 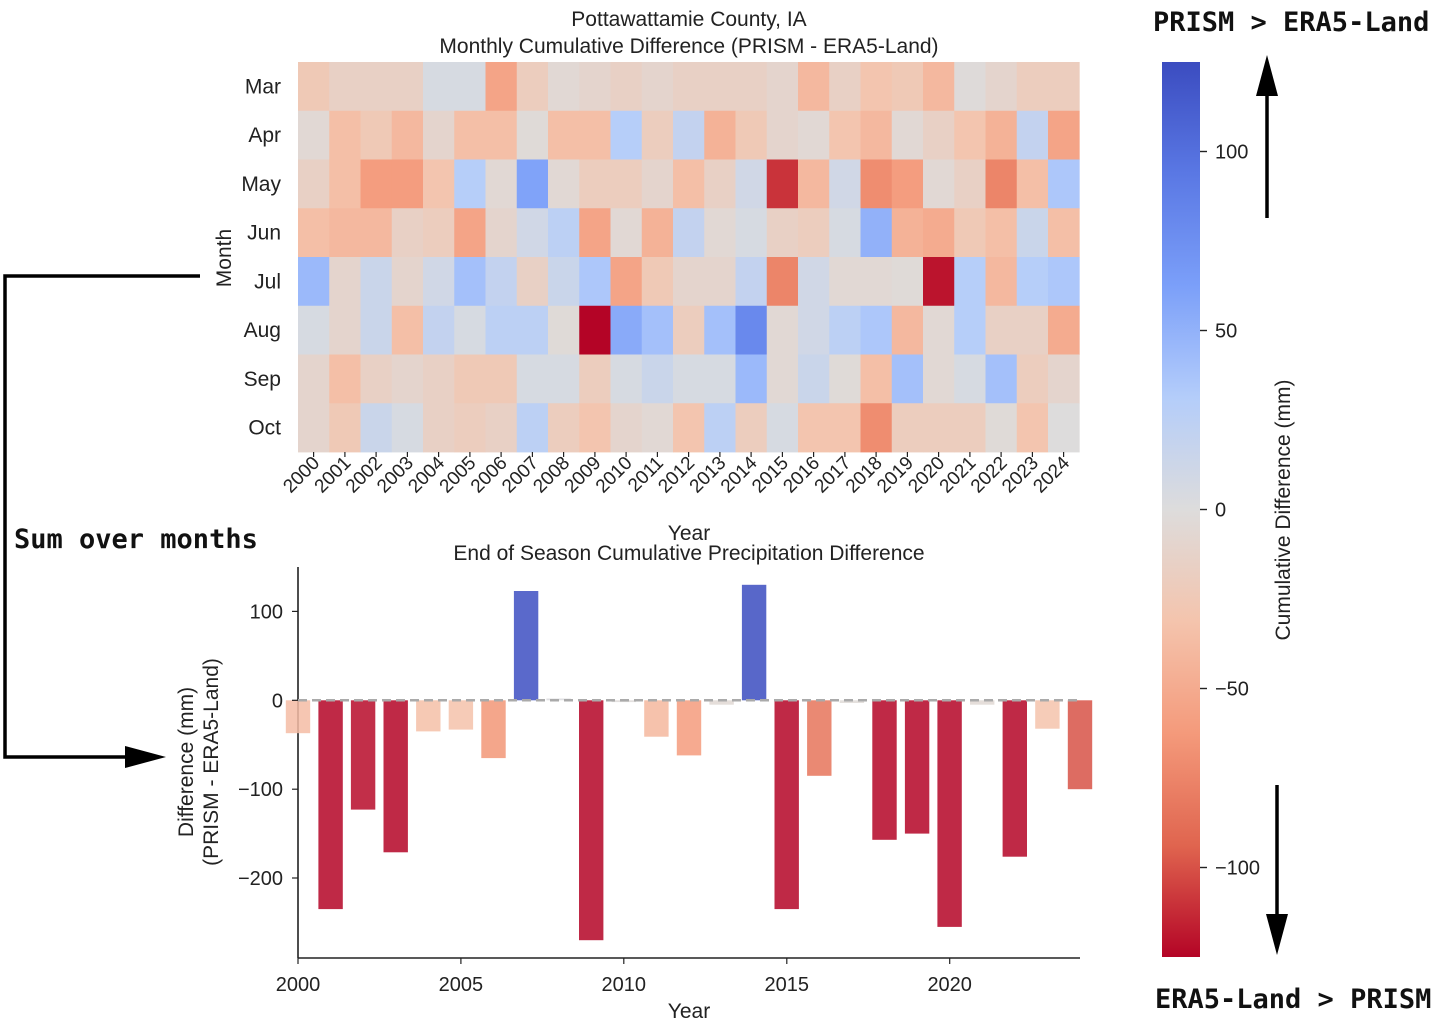 I want to click on bar-2022, so click(x=1014, y=778).